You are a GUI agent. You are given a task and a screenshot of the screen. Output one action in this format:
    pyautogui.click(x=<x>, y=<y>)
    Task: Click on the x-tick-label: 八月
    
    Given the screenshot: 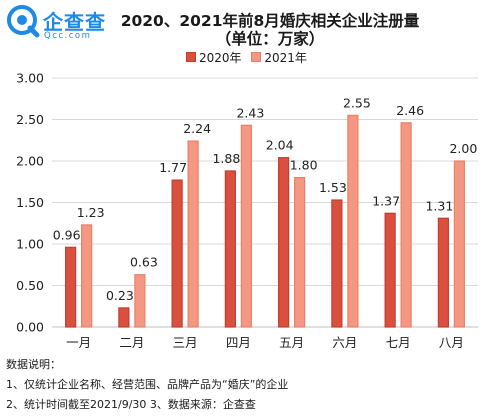 What is the action you would take?
    pyautogui.click(x=451, y=342)
    